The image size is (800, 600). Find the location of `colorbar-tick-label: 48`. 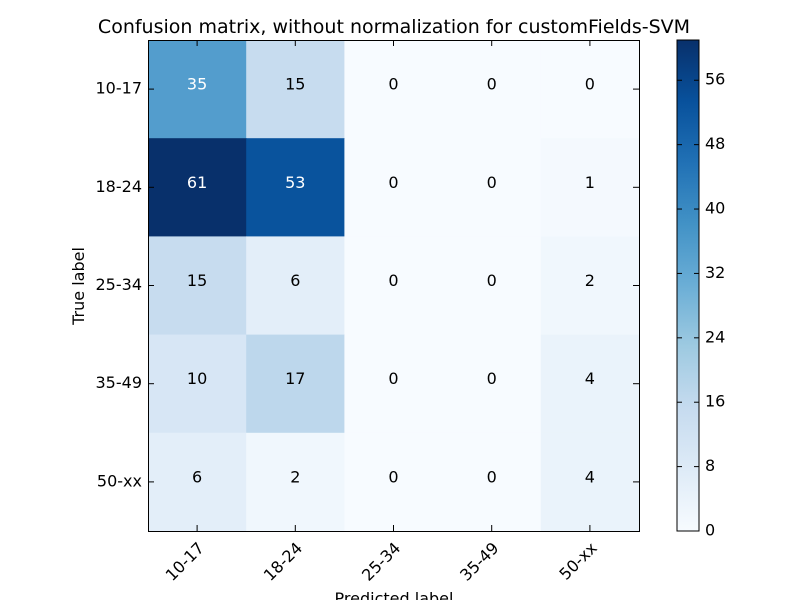

colorbar-tick-label: 48 is located at coordinates (715, 143).